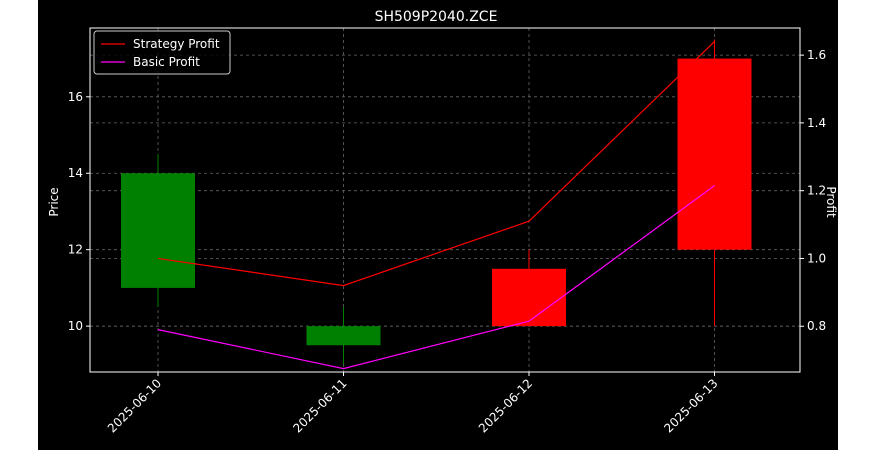 Image resolution: width=878 pixels, height=455 pixels. Describe the element at coordinates (176, 44) in the screenshot. I see `legend-label-strategy: Strategy Profit` at that location.